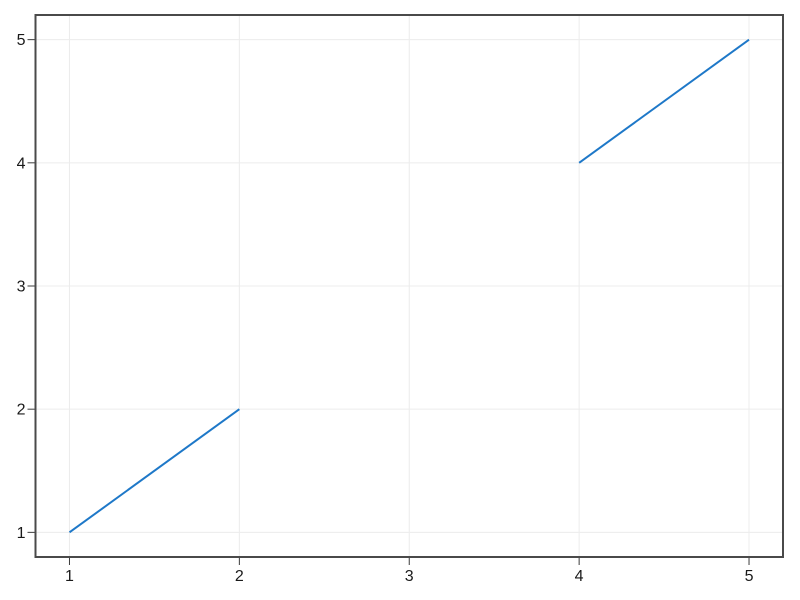 This screenshot has width=800, height=600. Describe the element at coordinates (69, 576) in the screenshot. I see `x-tick-label: 1` at that location.